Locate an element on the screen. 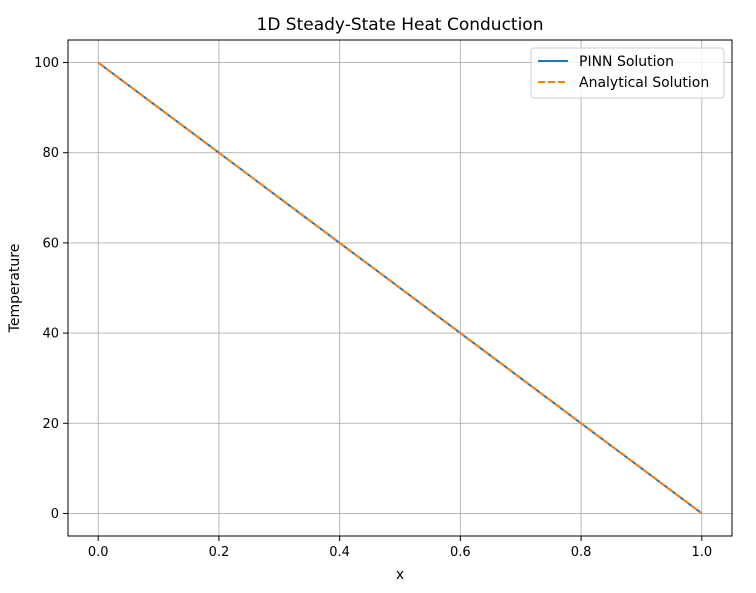  x-axis-label: x is located at coordinates (400, 575).